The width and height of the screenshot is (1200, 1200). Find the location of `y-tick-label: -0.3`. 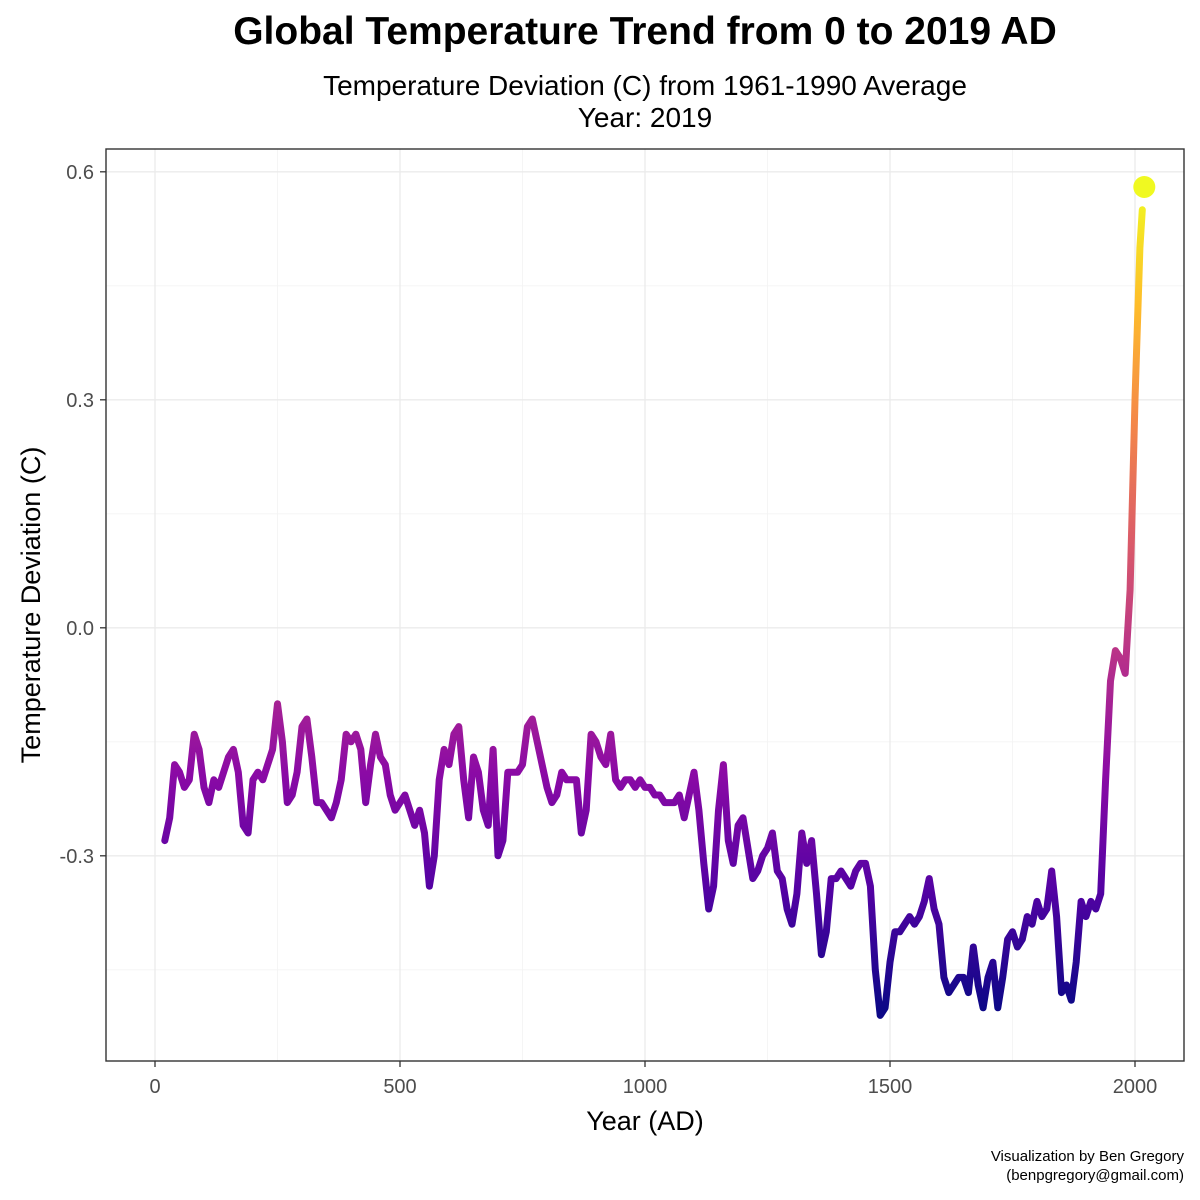

y-tick-label: -0.3 is located at coordinates (77, 857).